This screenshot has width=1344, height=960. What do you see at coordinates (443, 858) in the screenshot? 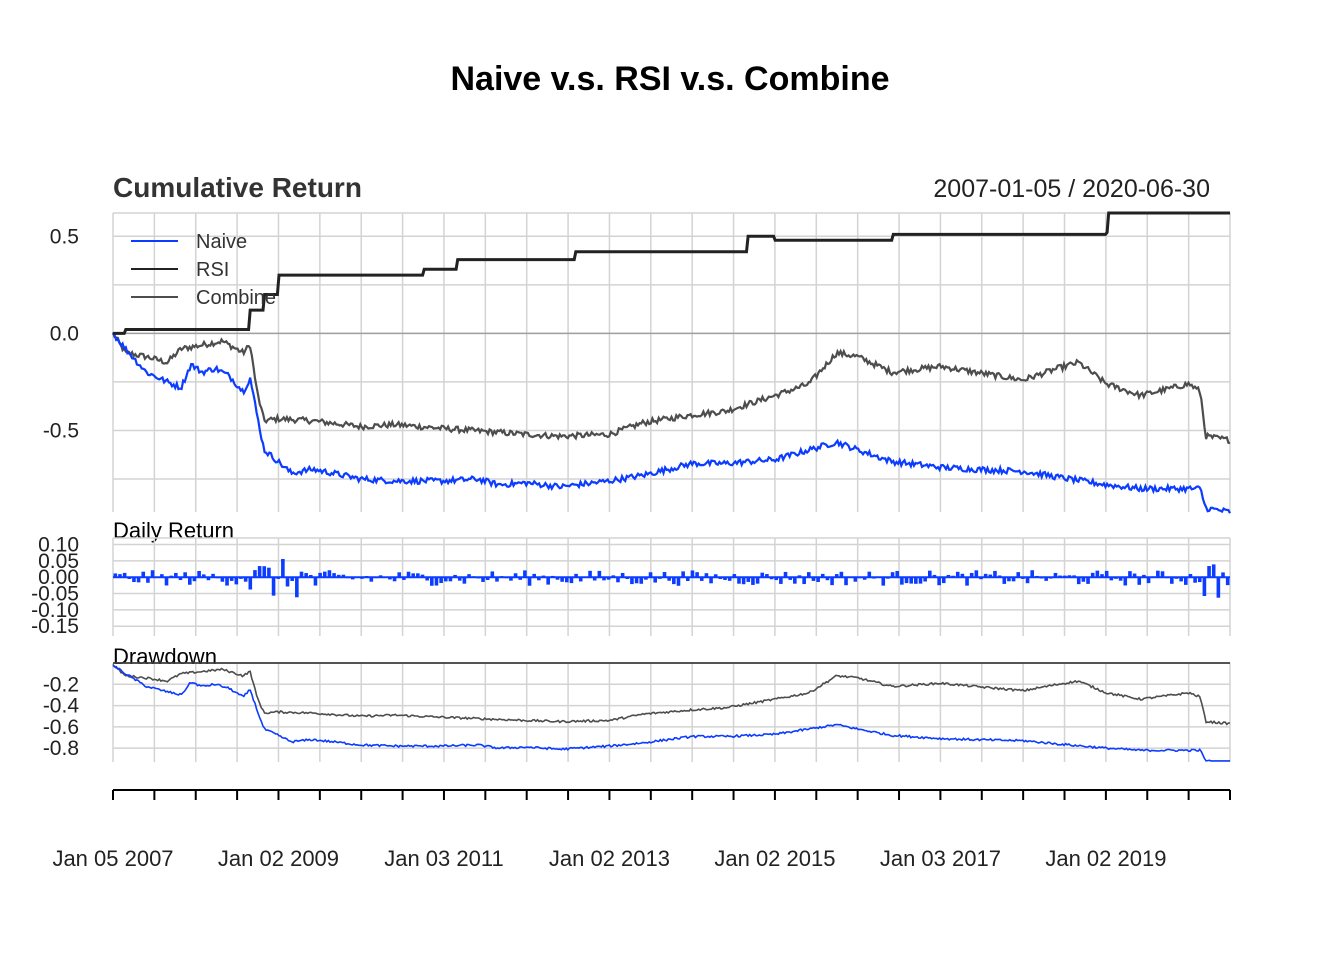
I see `x-tick-label: Jan 03 2011` at bounding box center [443, 858].